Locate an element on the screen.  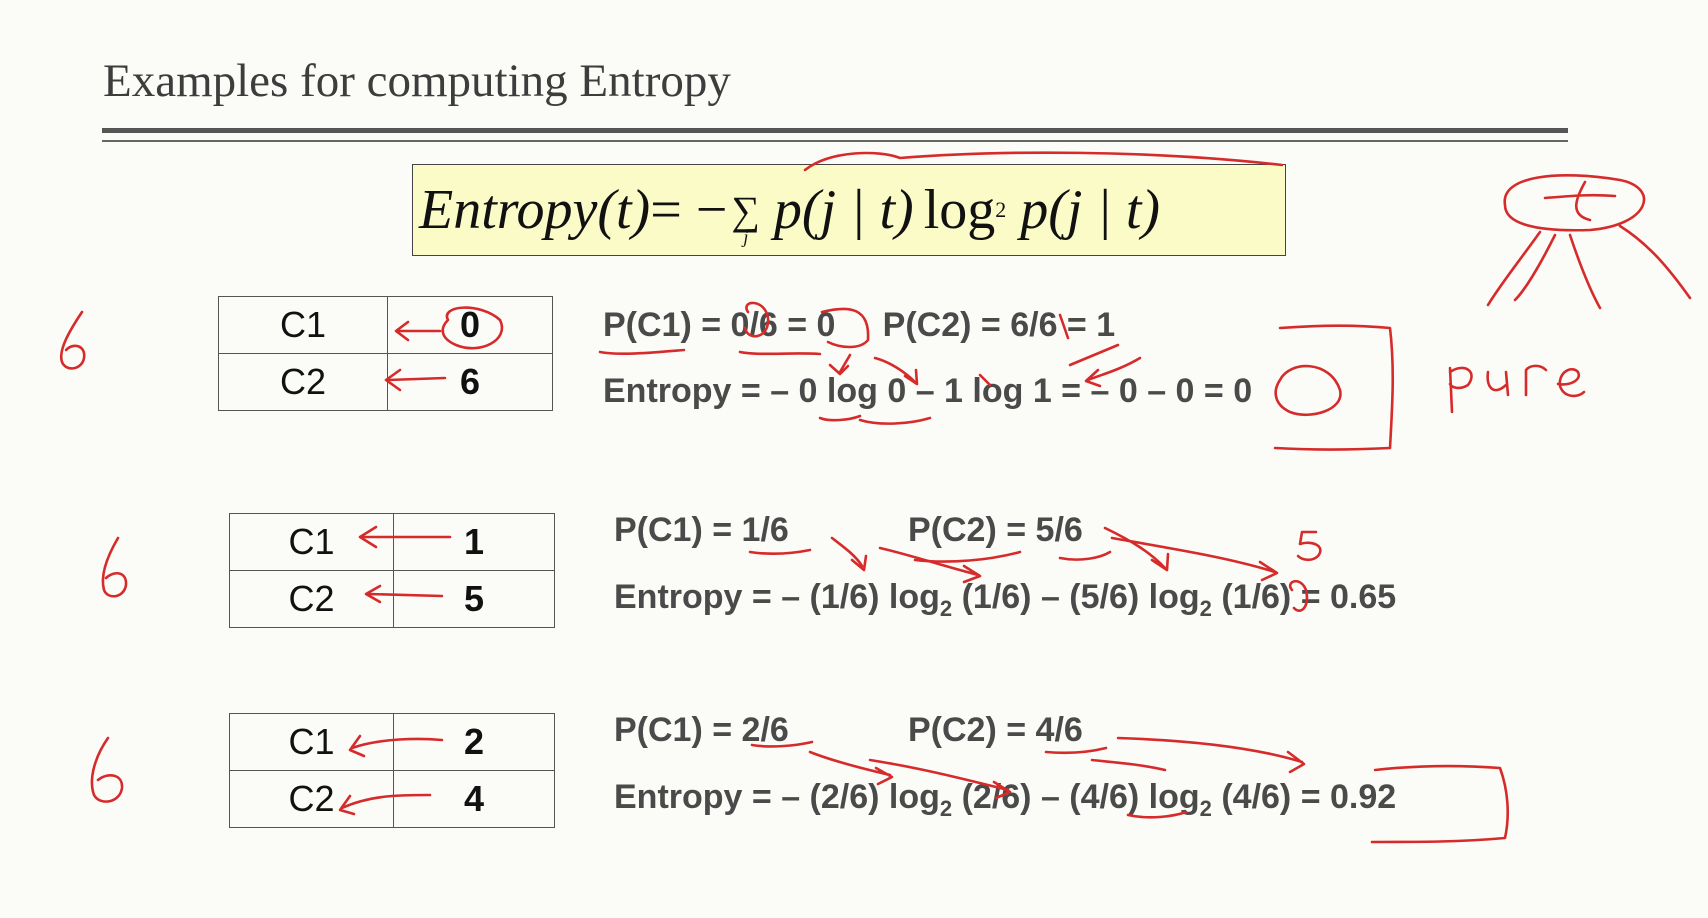
ink-word-pure is located at coordinates (1517, 389).